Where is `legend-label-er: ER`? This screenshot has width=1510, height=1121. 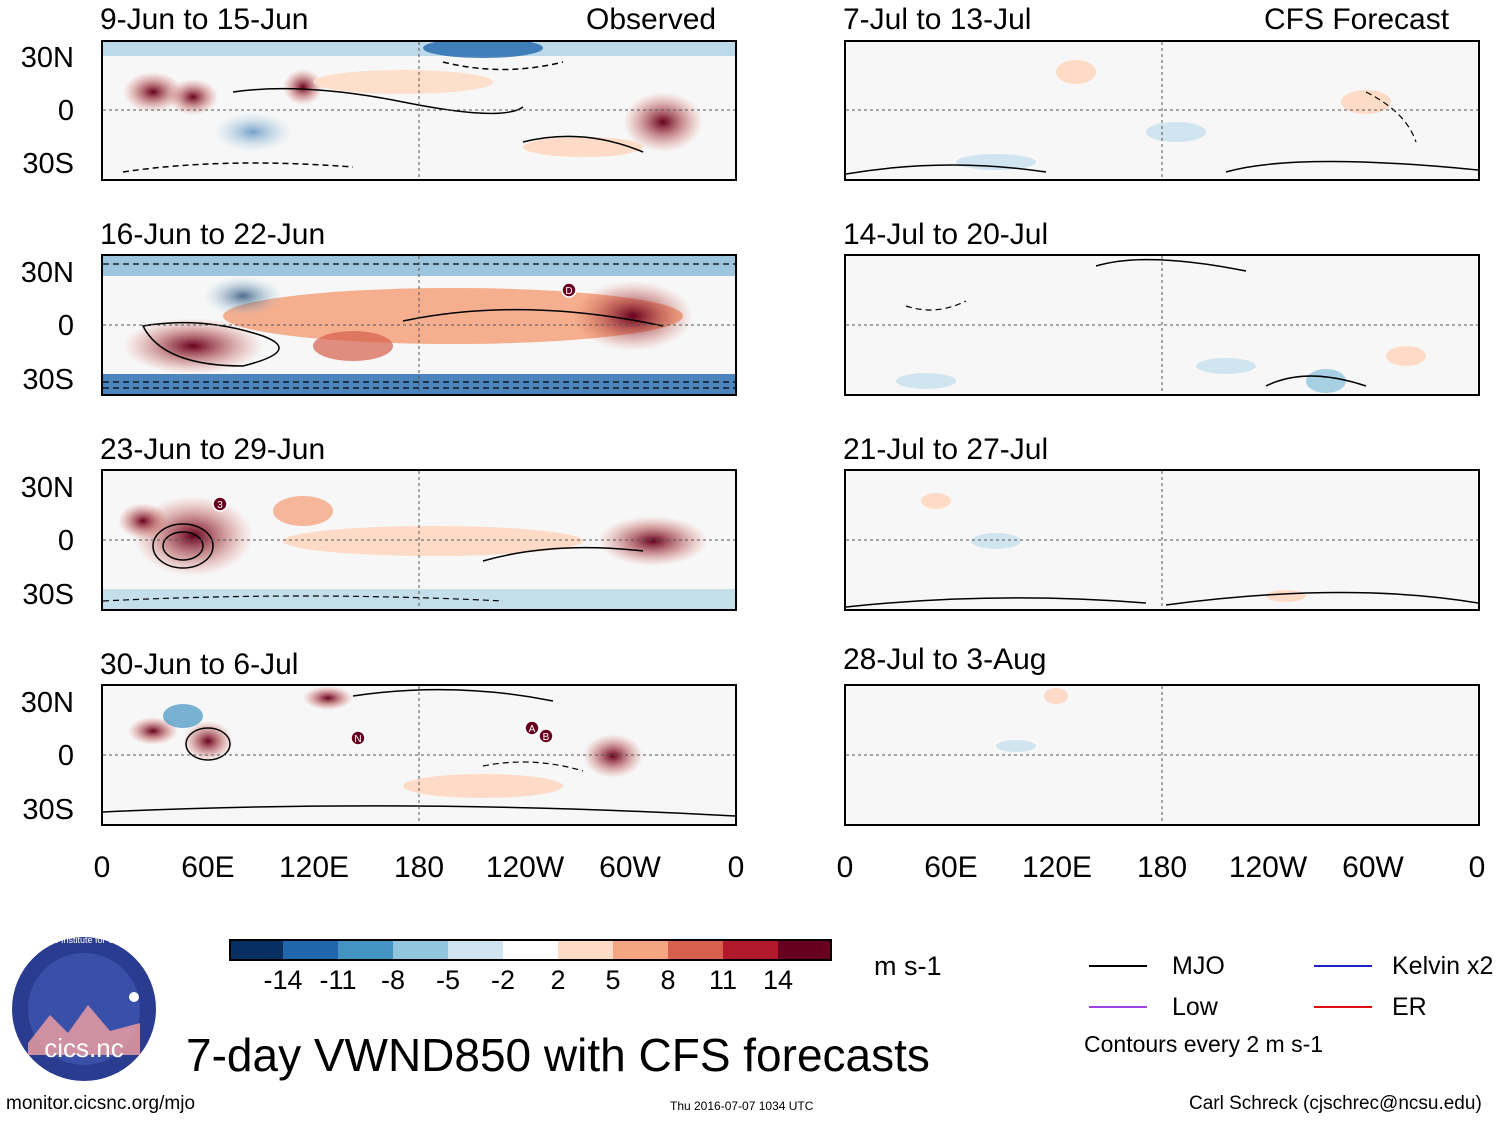 legend-label-er: ER is located at coordinates (1409, 1007).